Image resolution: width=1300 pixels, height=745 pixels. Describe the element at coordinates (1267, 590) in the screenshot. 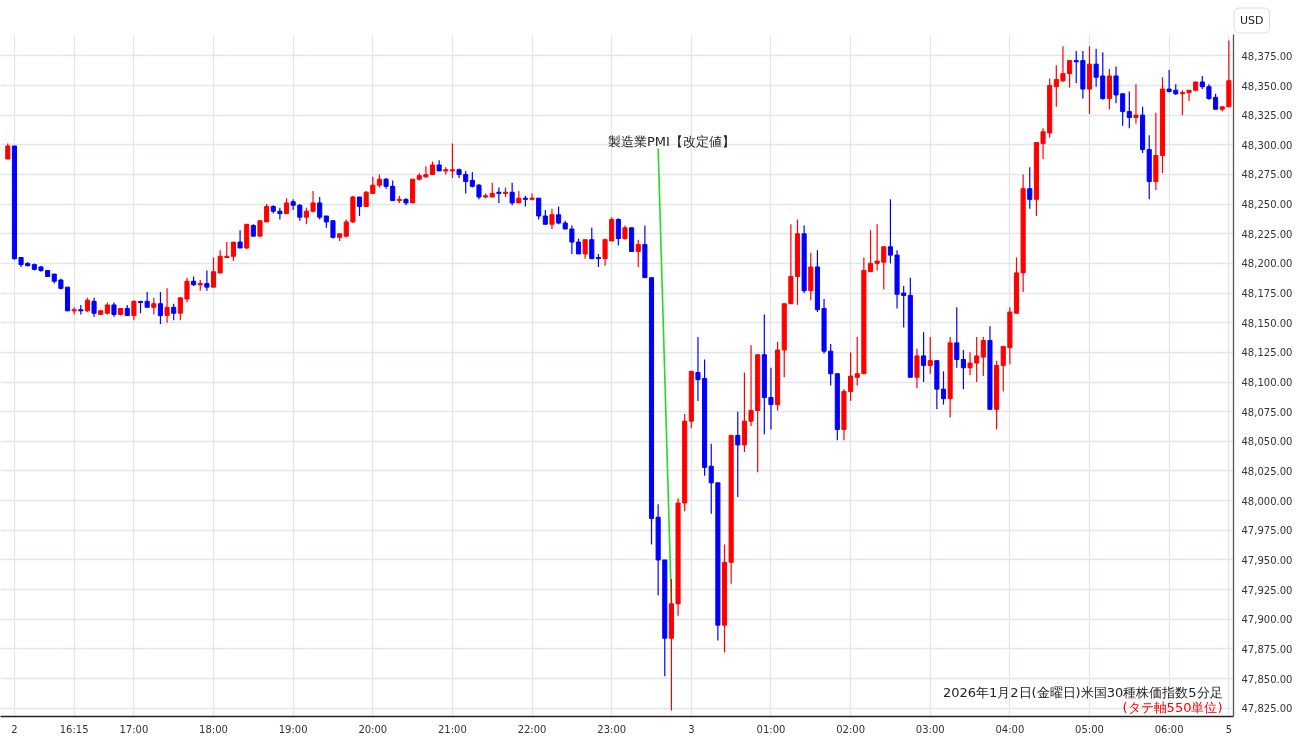

I see `y-tick-label: 47,925.00` at that location.